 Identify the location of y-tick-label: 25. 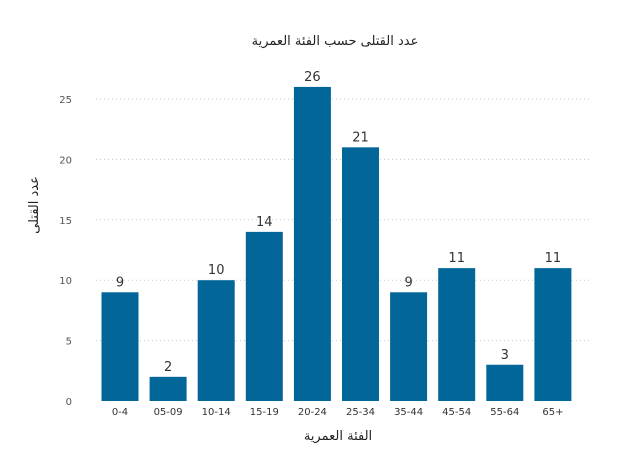
(65, 100).